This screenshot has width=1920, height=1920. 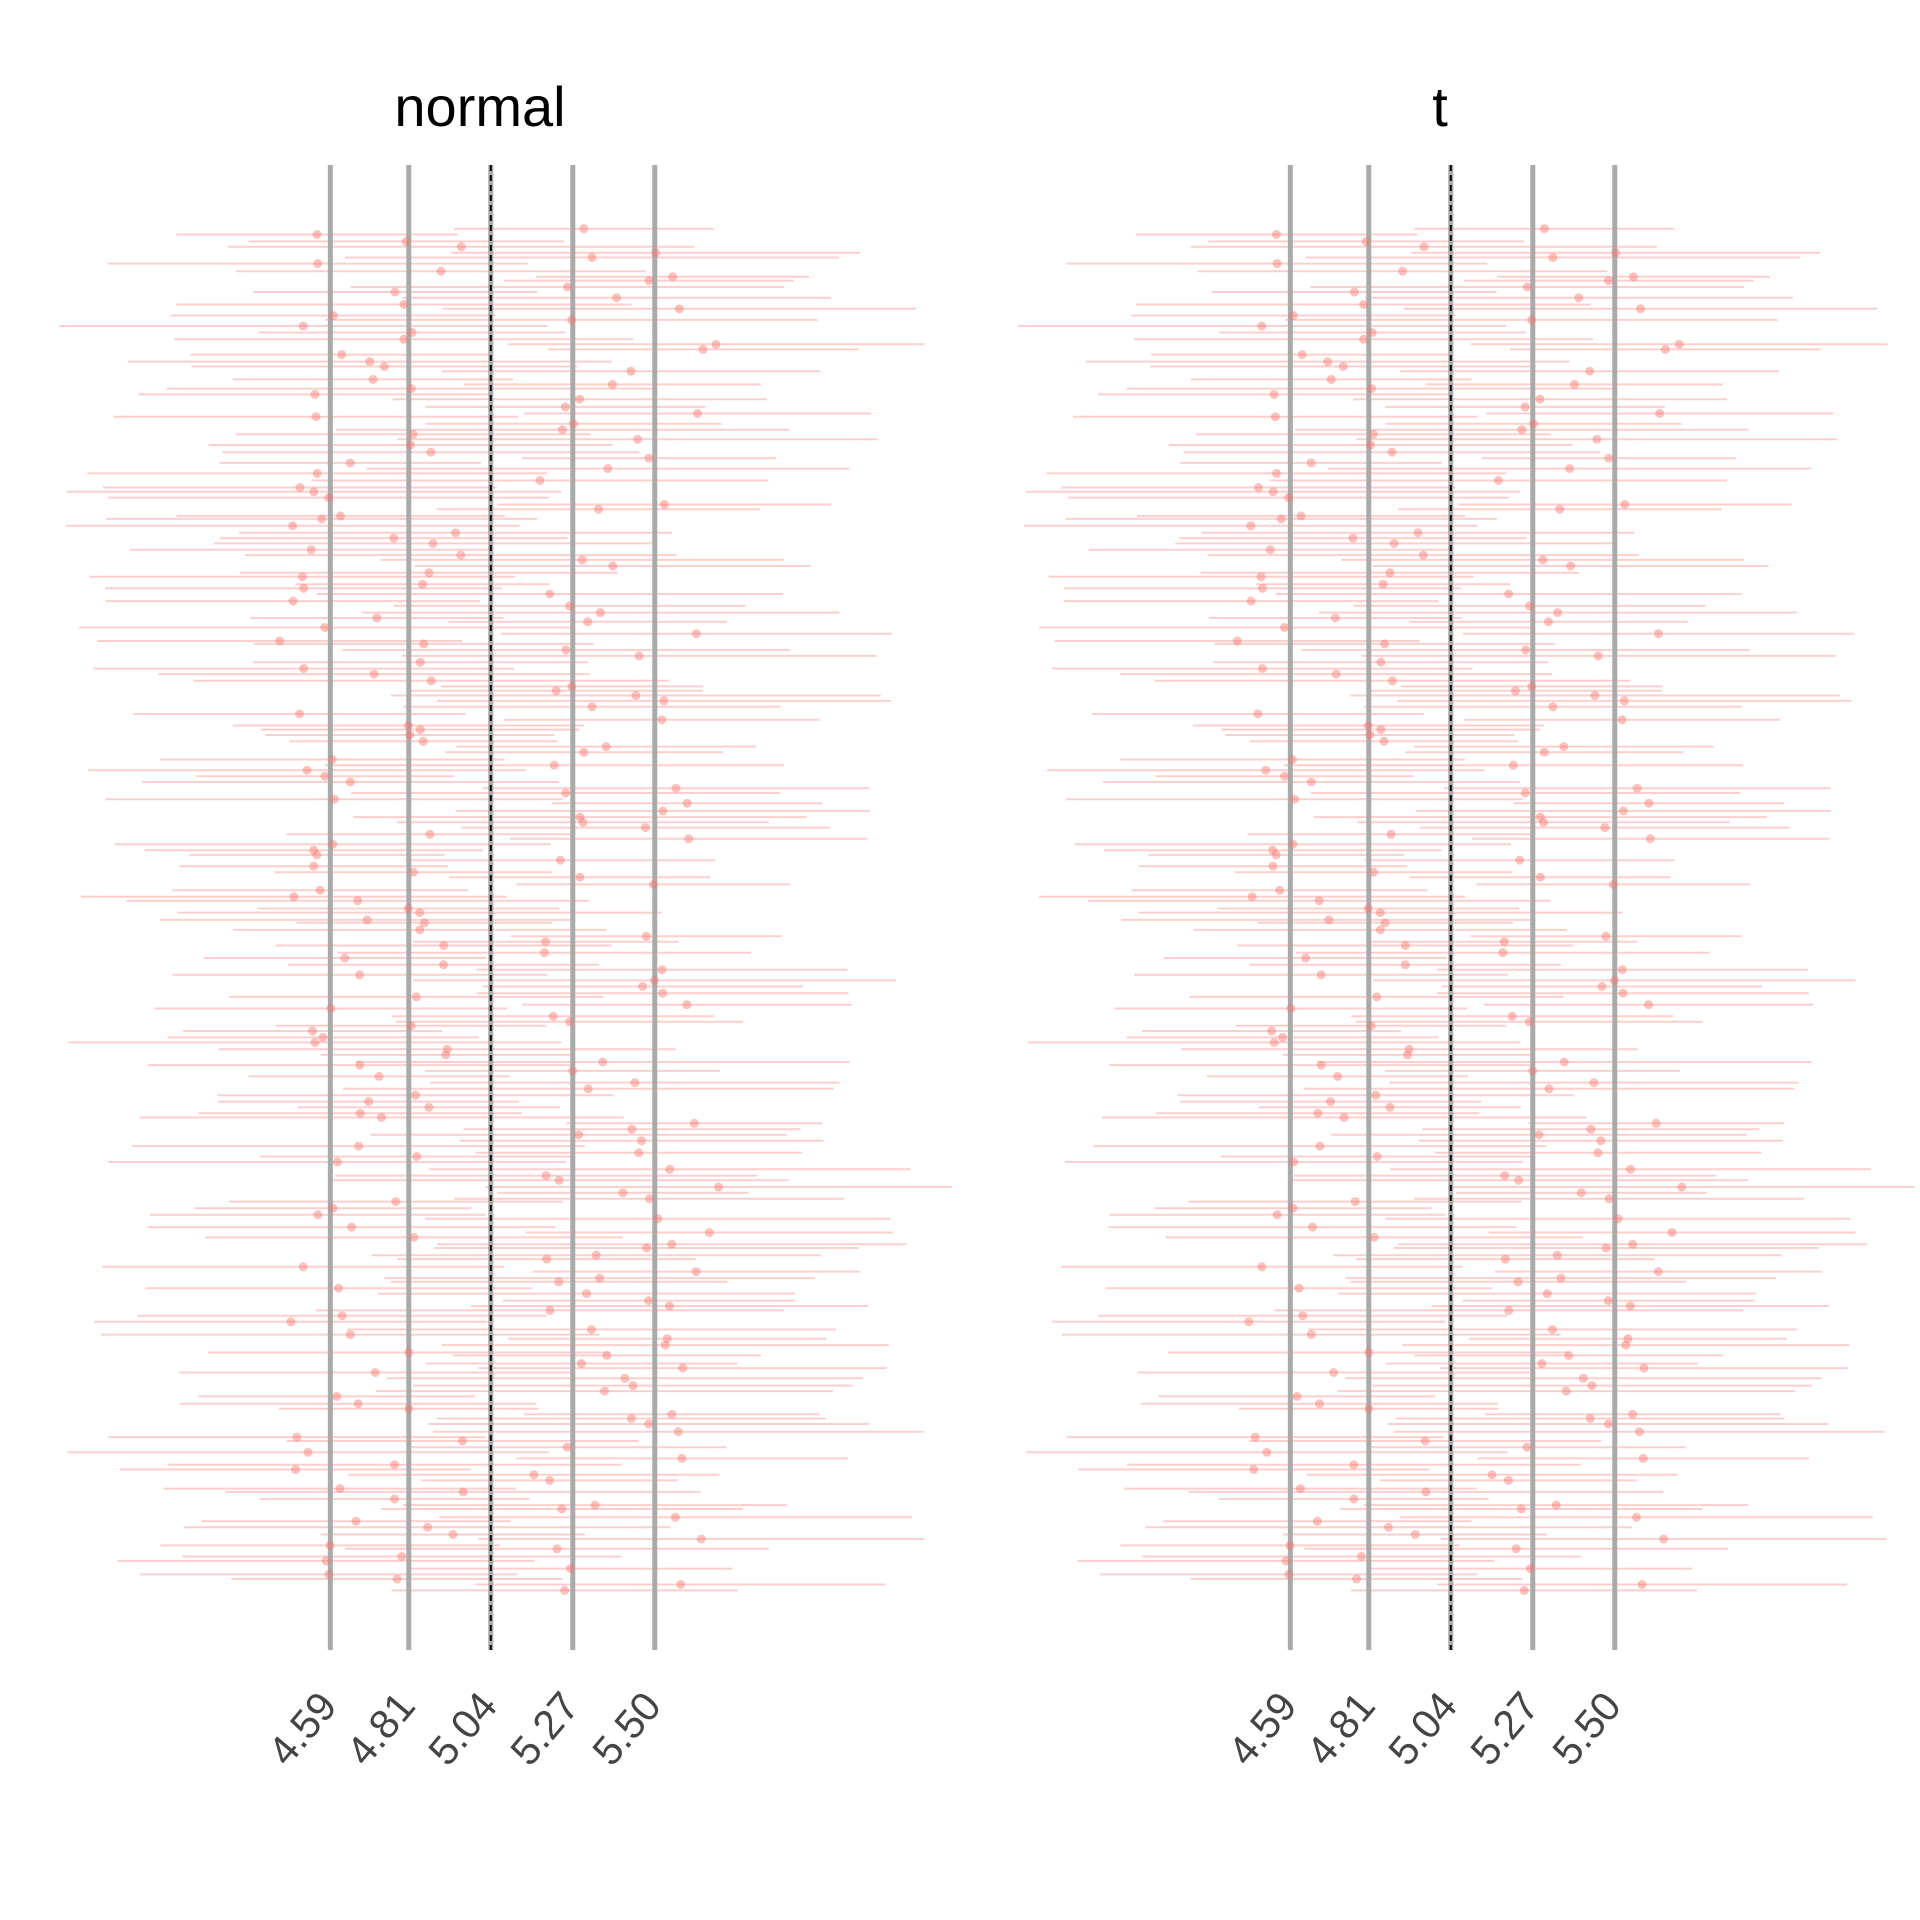 What do you see at coordinates (462, 1728) in the screenshot?
I see `x-tick-label: 5.04` at bounding box center [462, 1728].